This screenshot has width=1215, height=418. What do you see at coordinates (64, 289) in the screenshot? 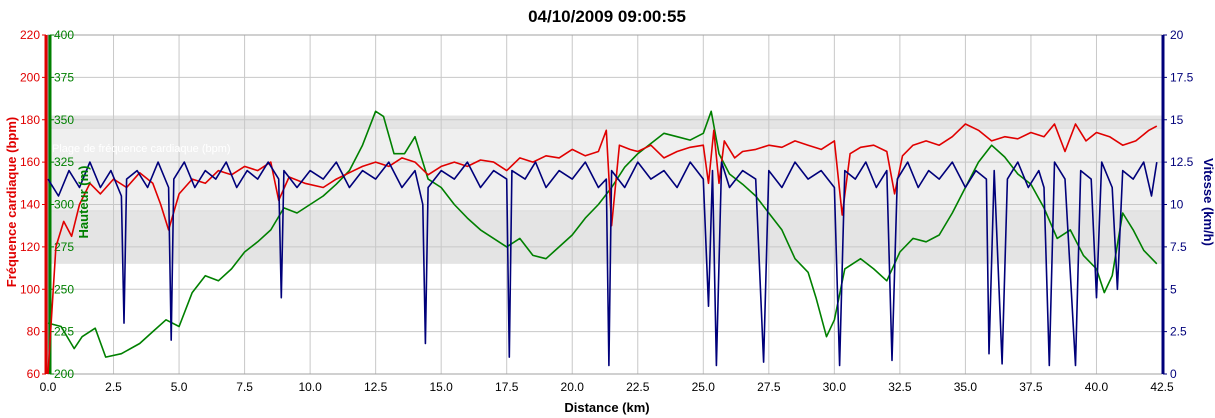
I see `altitude-tick-label: 250` at bounding box center [64, 289].